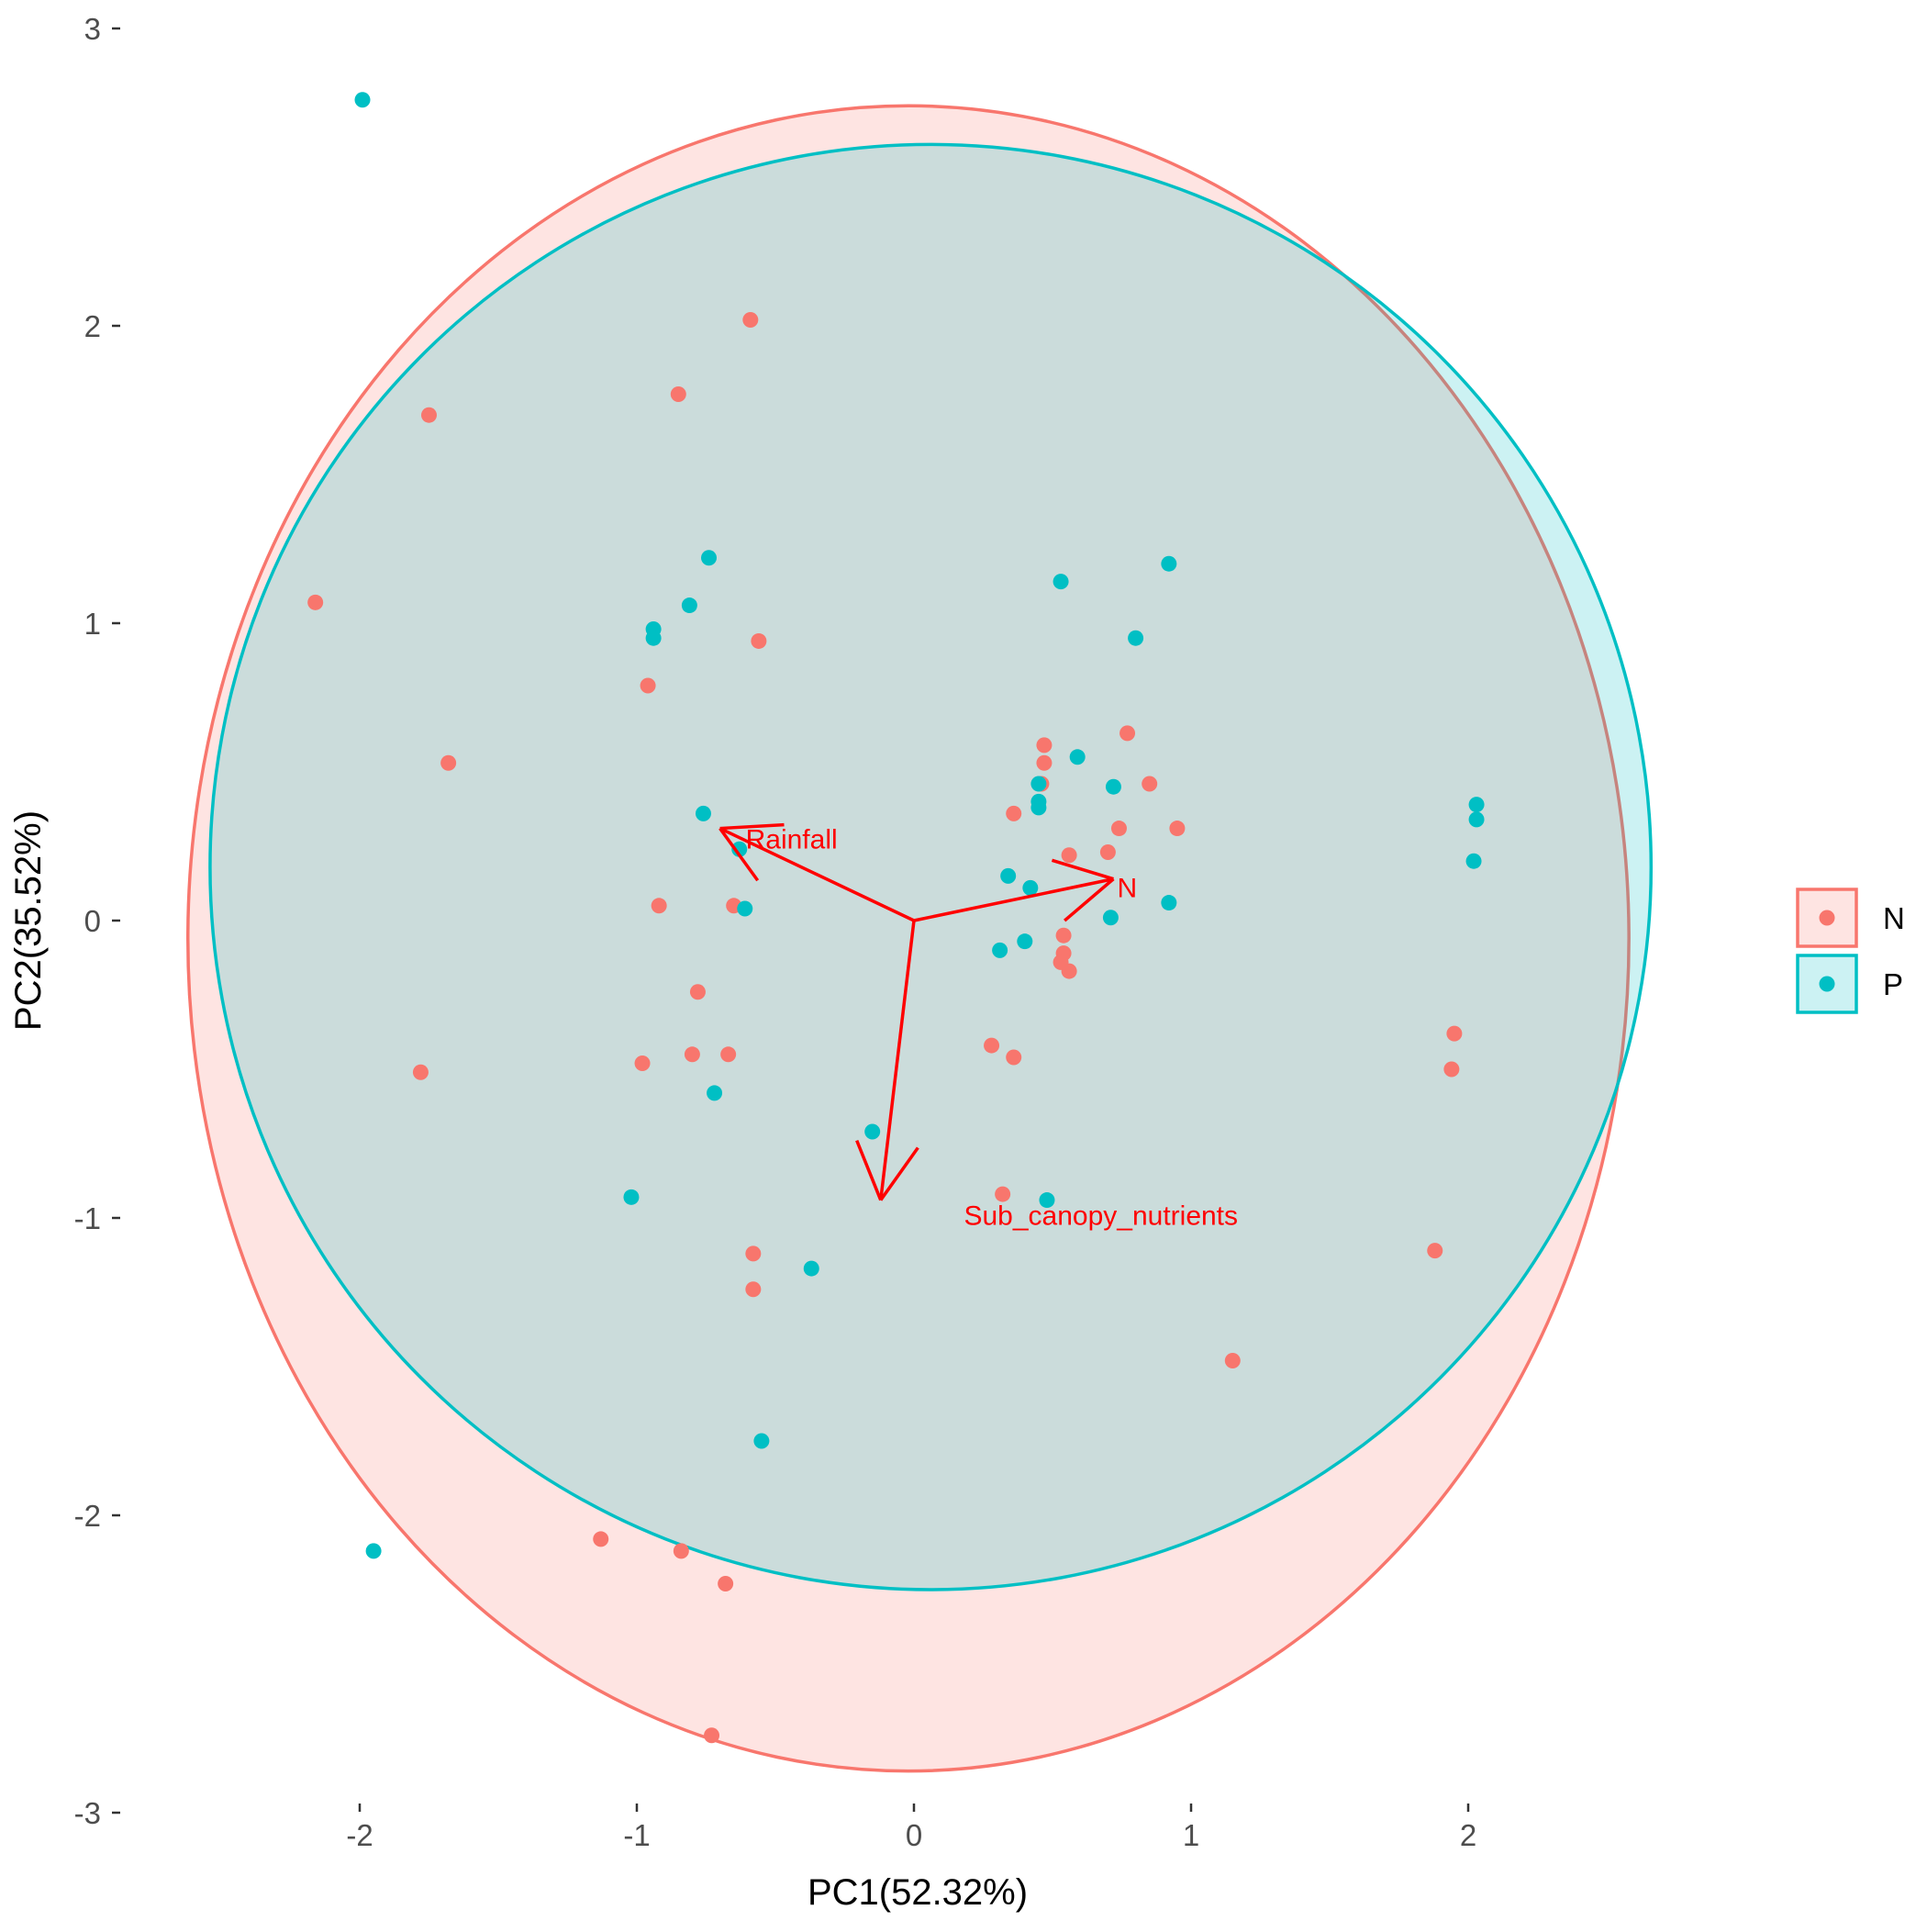 This screenshot has width=1927, height=1932. Describe the element at coordinates (918, 1892) in the screenshot. I see `x-axis-title: PC1(52.32%)` at that location.